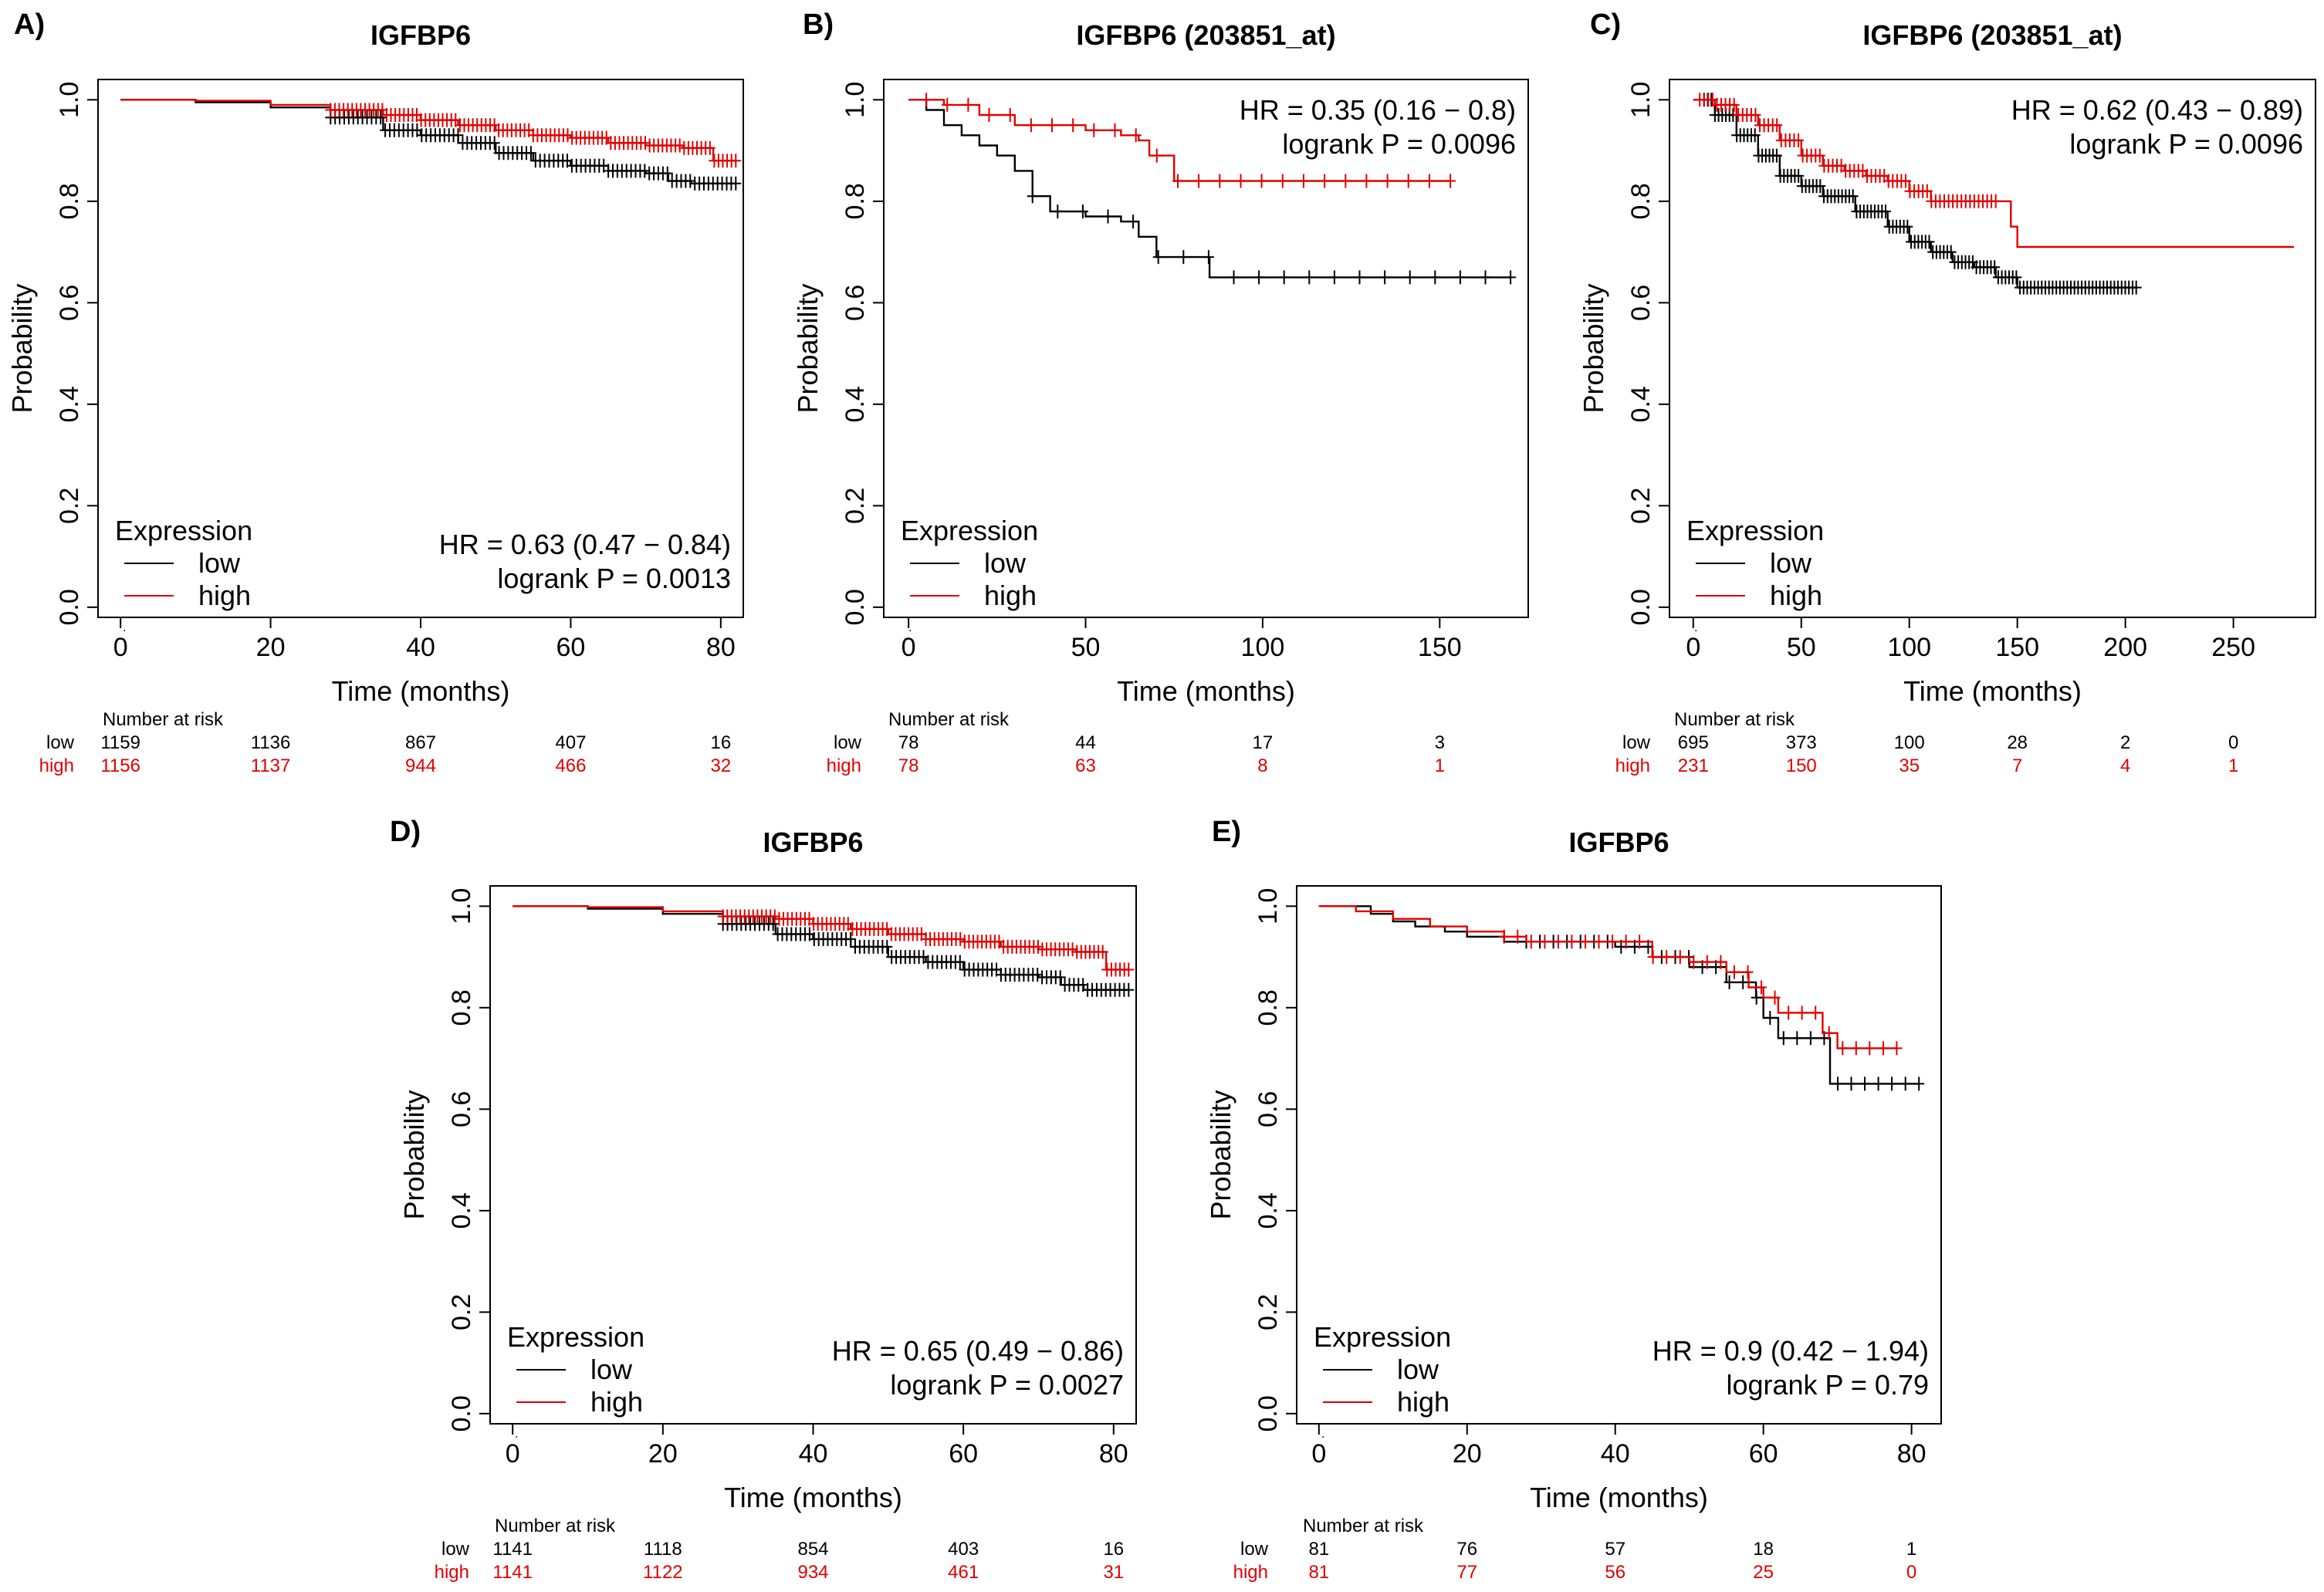 Image resolution: width=2324 pixels, height=1592 pixels. Describe the element at coordinates (1693, 742) in the screenshot. I see `risk-value: 695` at that location.